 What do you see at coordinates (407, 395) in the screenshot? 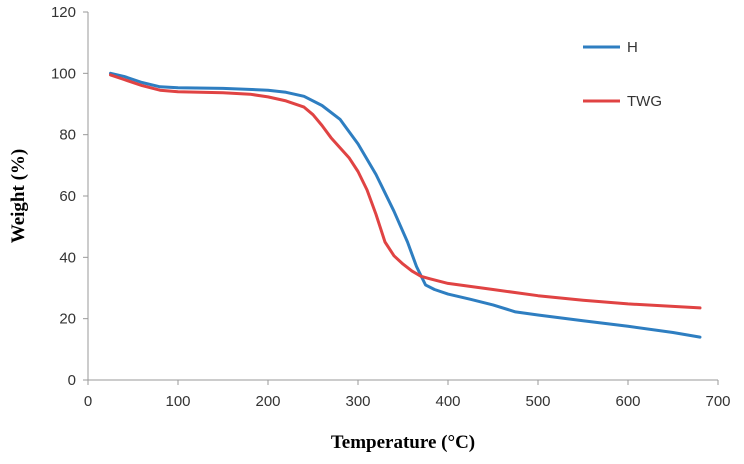
I see `x-ticks: 0 100 200 300 400 500 600 700` at bounding box center [407, 395].